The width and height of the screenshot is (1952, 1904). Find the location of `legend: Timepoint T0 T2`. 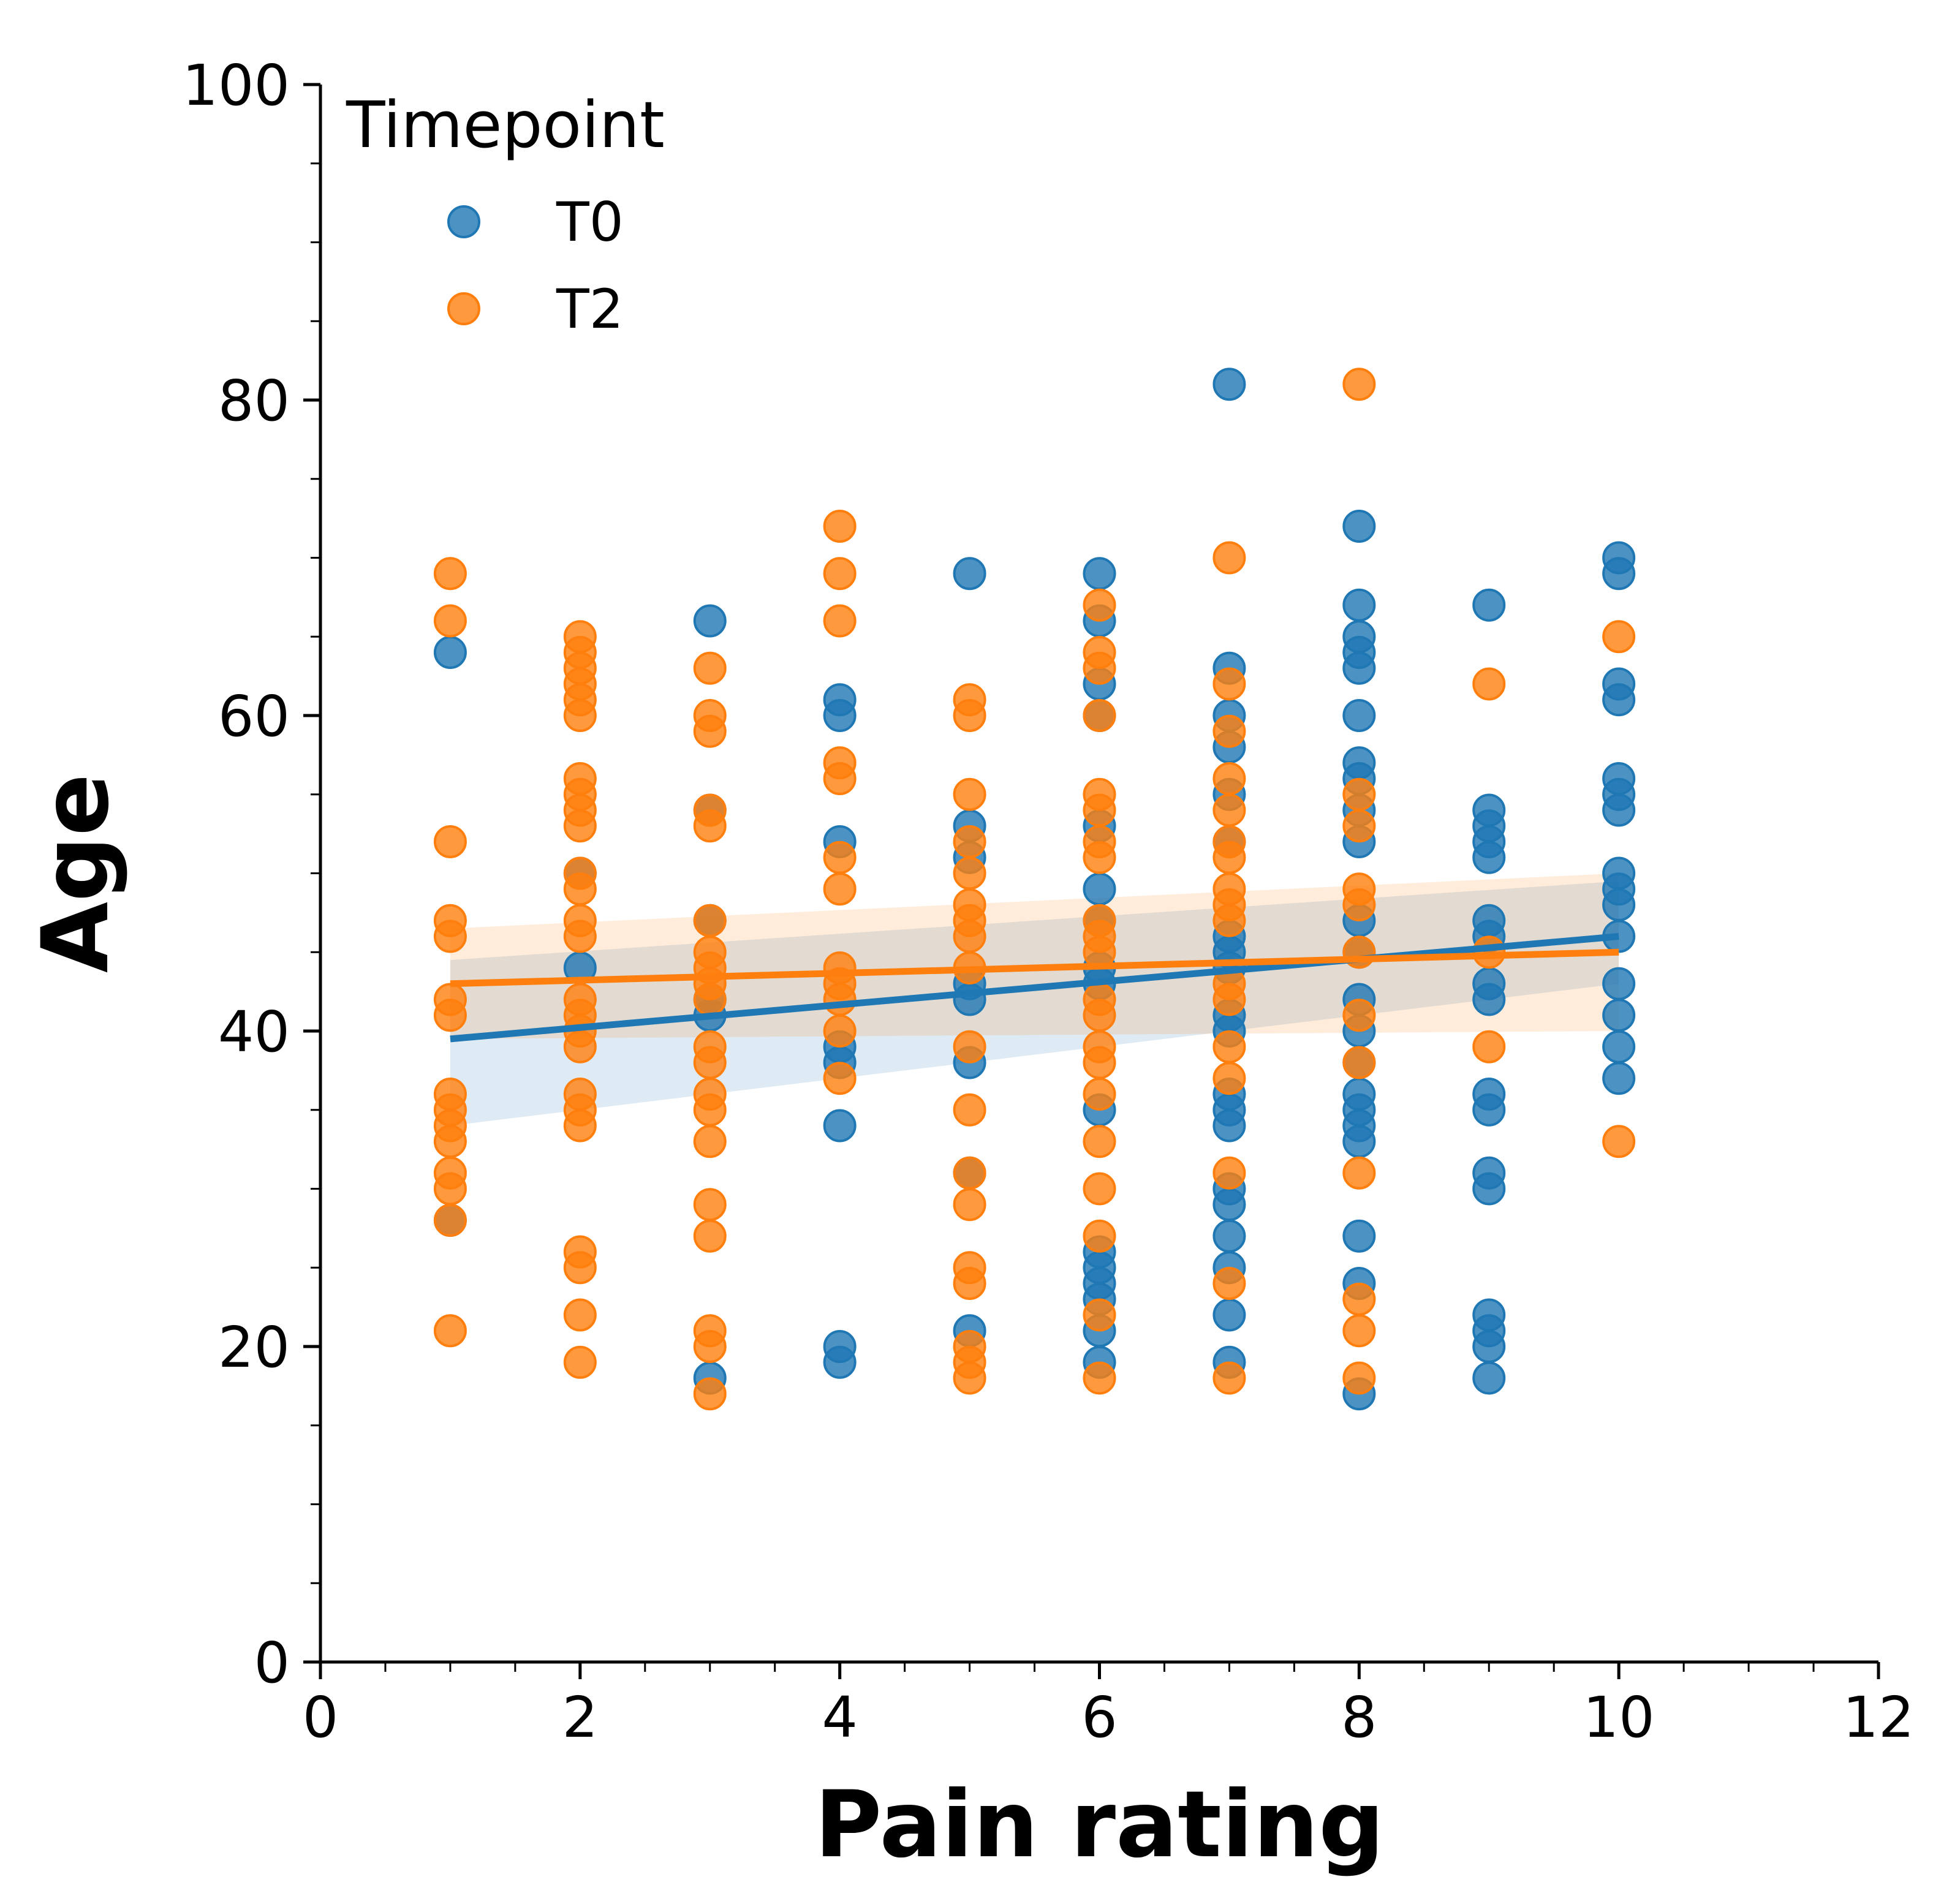

legend: Timepoint T0 T2 is located at coordinates (505, 214).